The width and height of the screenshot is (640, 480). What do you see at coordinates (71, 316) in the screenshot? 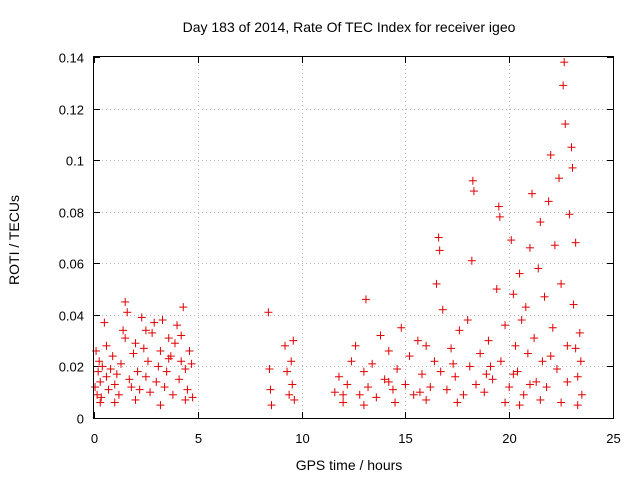
I see `y-tick-label: 0.04` at bounding box center [71, 316].